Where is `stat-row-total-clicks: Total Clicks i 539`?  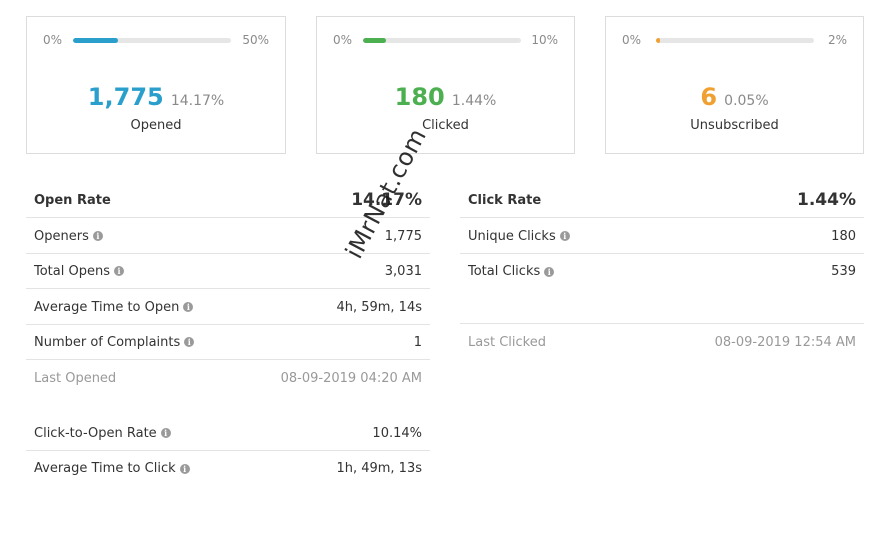 stat-row-total-clicks: Total Clicks i 539 is located at coordinates (662, 271).